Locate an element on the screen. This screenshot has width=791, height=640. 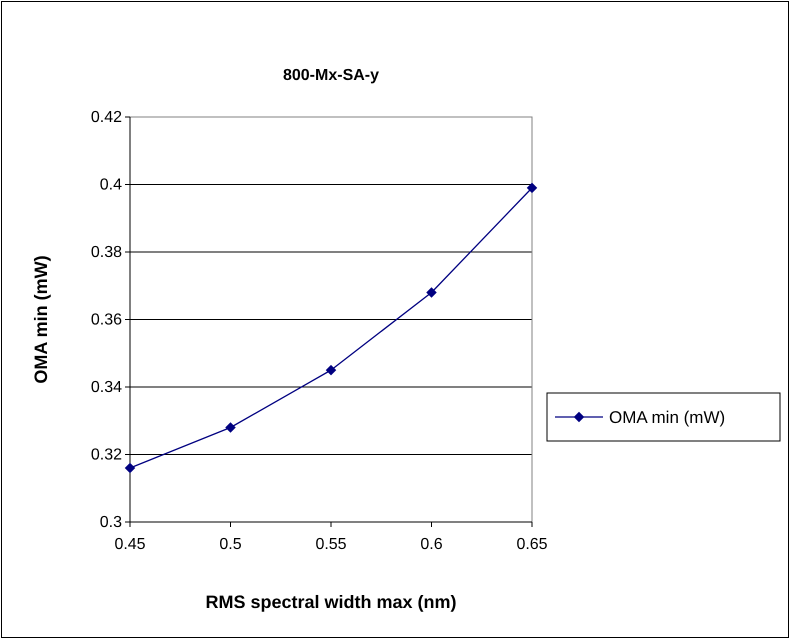
x-tick-label: 0.55 is located at coordinates (331, 545).